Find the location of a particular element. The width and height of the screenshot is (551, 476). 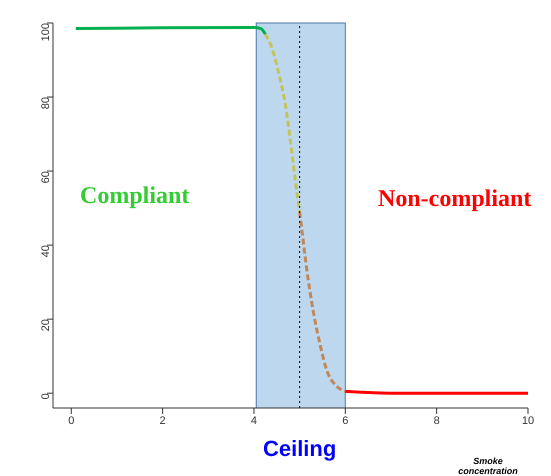

x-tick-label: 6 is located at coordinates (345, 420).